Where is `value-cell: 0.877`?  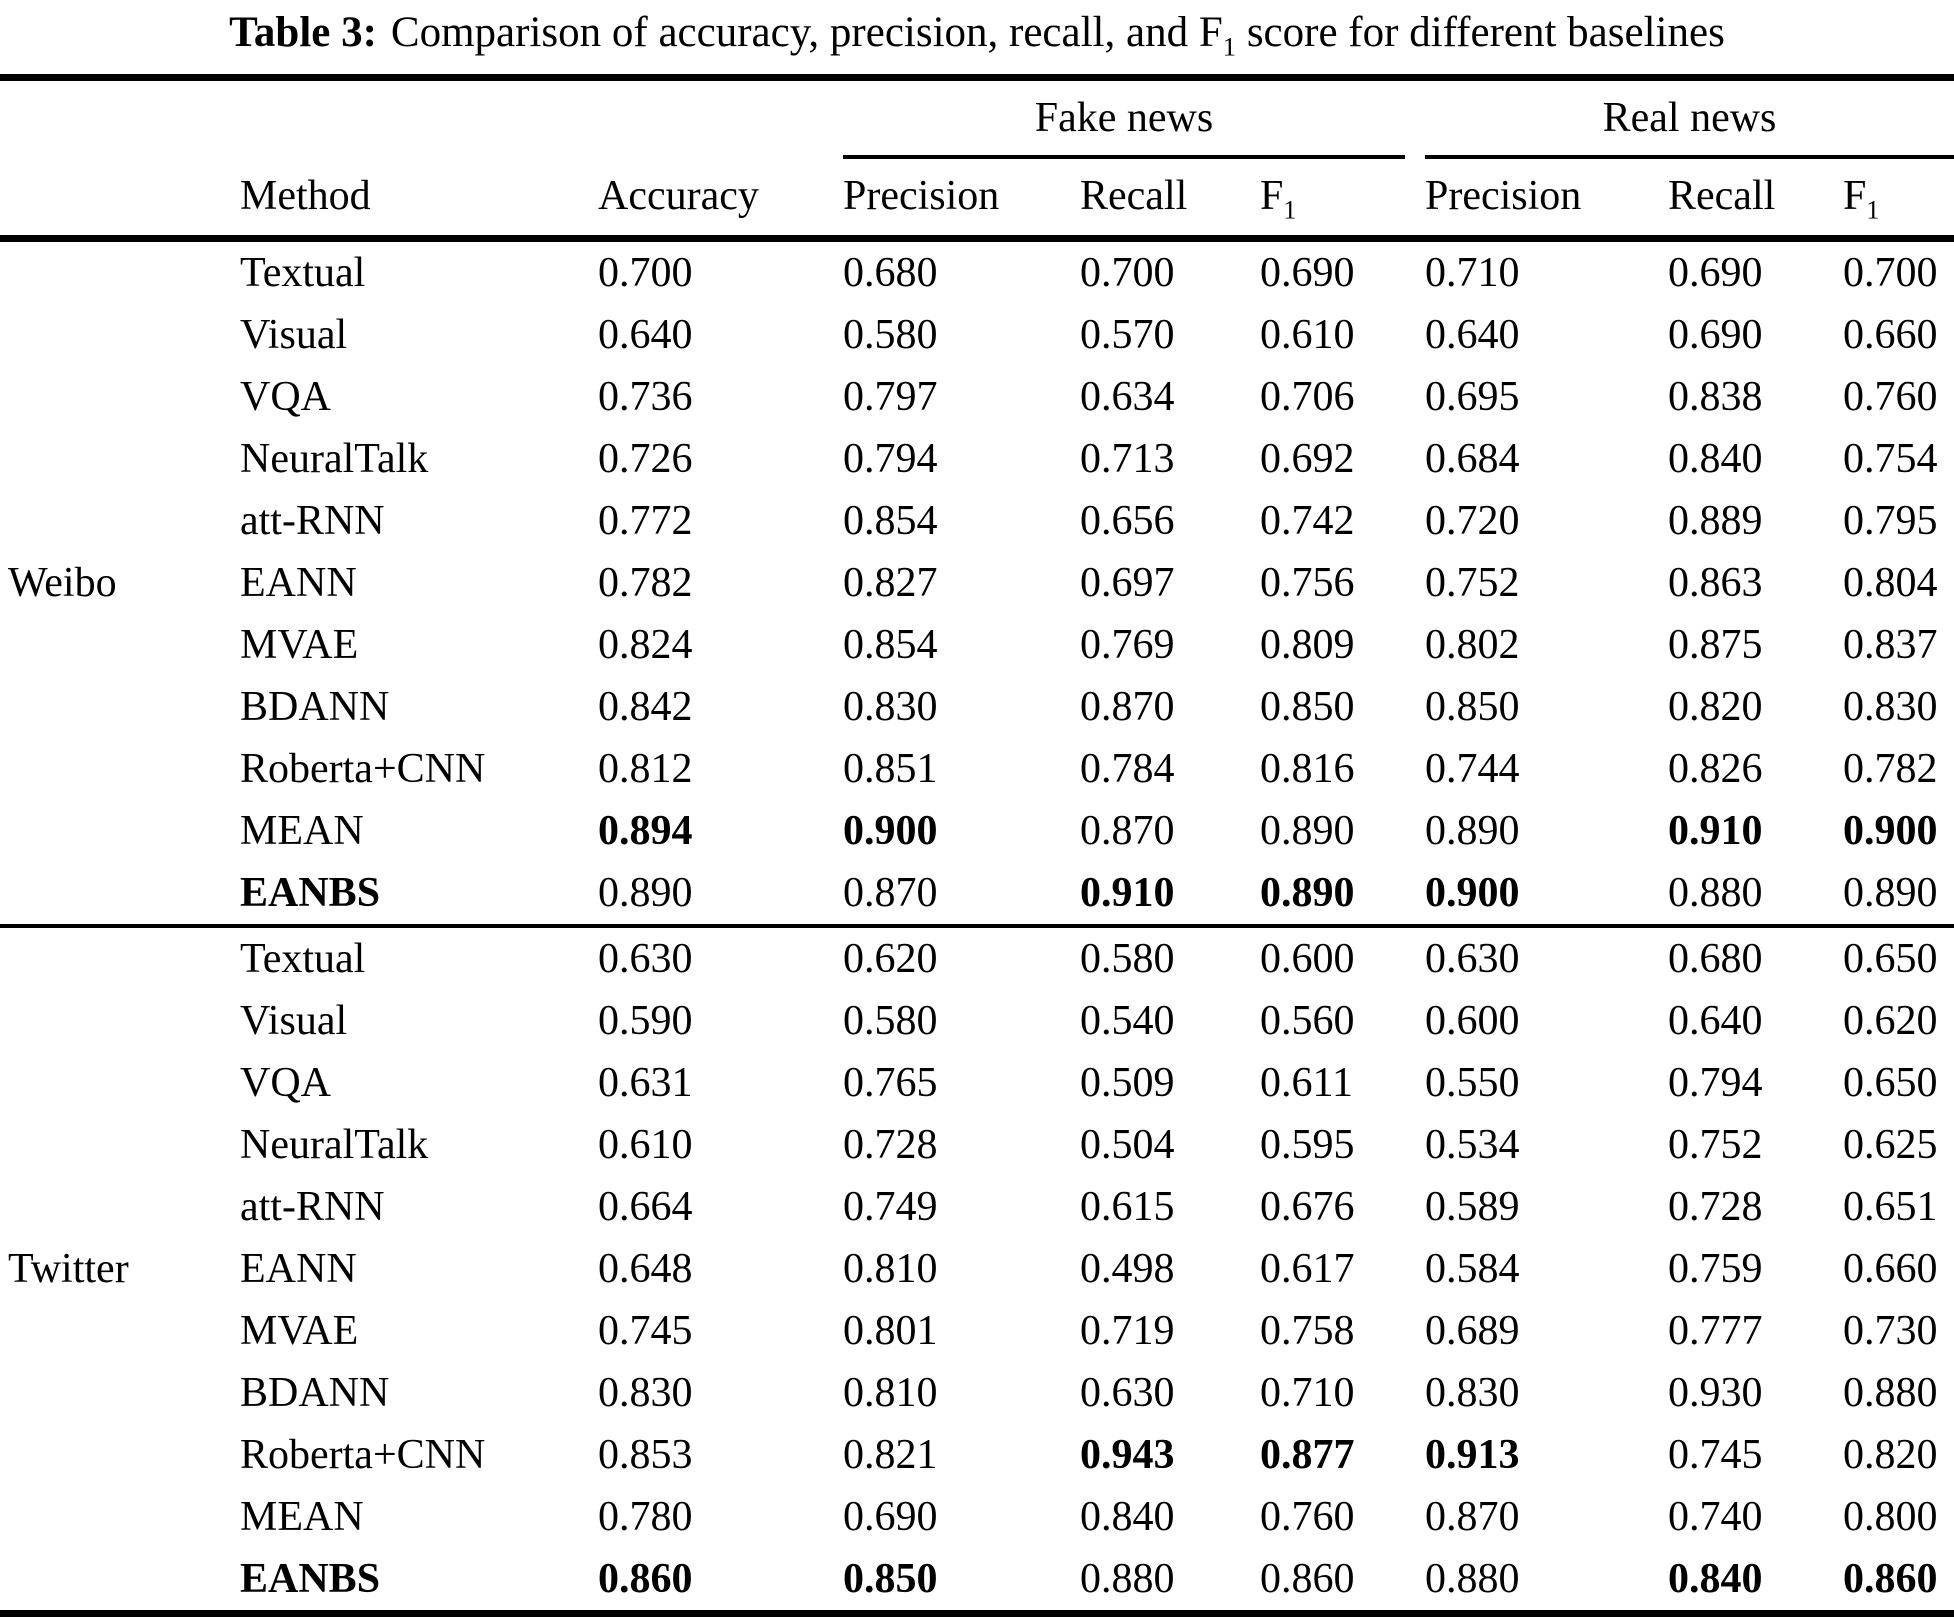
value-cell: 0.877 is located at coordinates (1307, 1455).